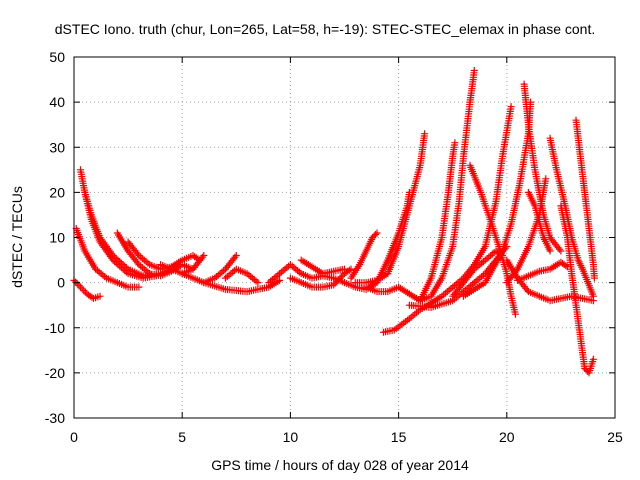 The width and height of the screenshot is (640, 480). What do you see at coordinates (55, 328) in the screenshot?
I see `y-tick-label: -10` at bounding box center [55, 328].